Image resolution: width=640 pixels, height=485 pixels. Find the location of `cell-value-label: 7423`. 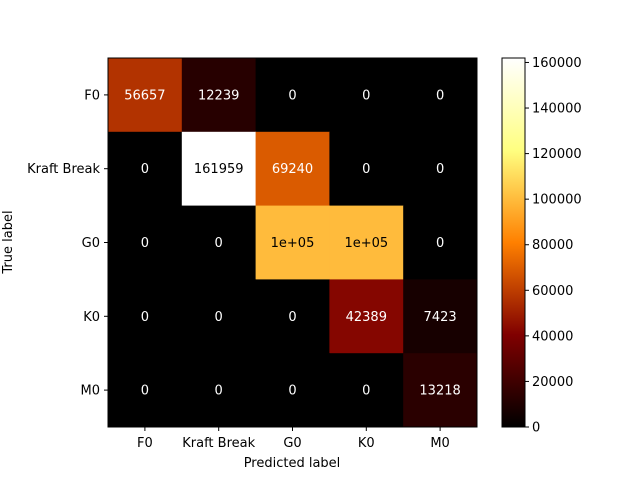

cell-value-label: 7423 is located at coordinates (440, 317).